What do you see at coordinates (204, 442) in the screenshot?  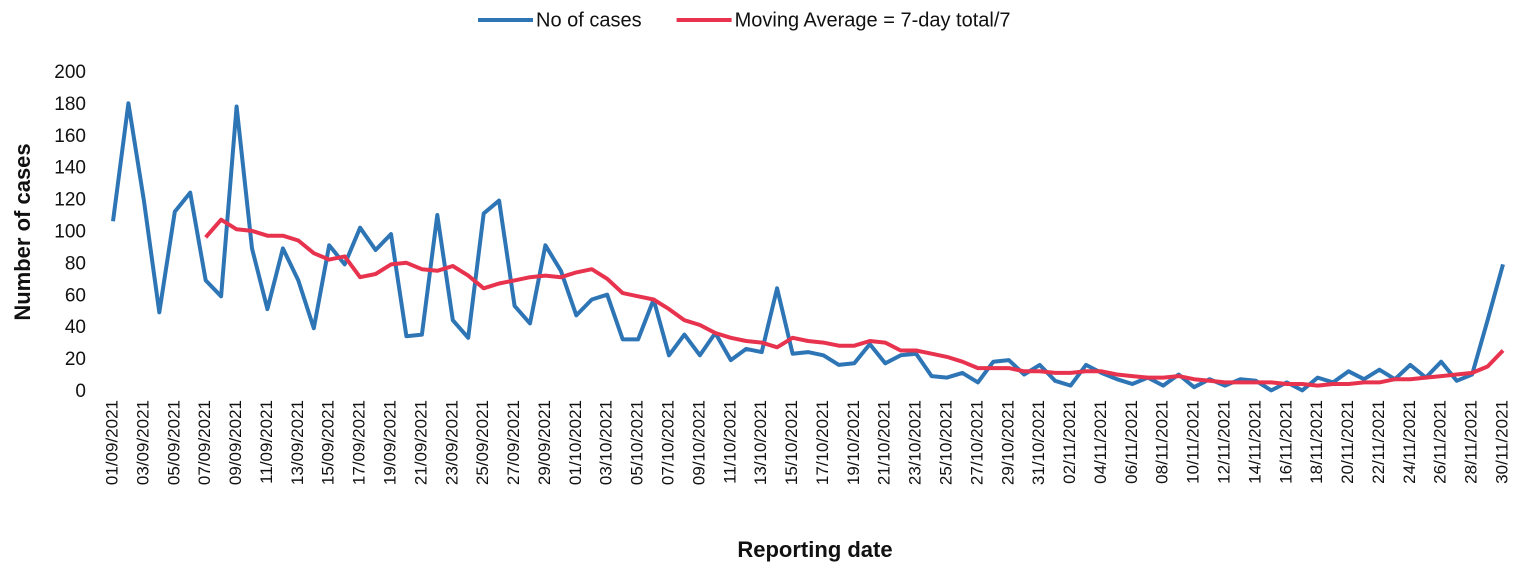 I see `x-tick-label: 07/09/2021` at bounding box center [204, 442].